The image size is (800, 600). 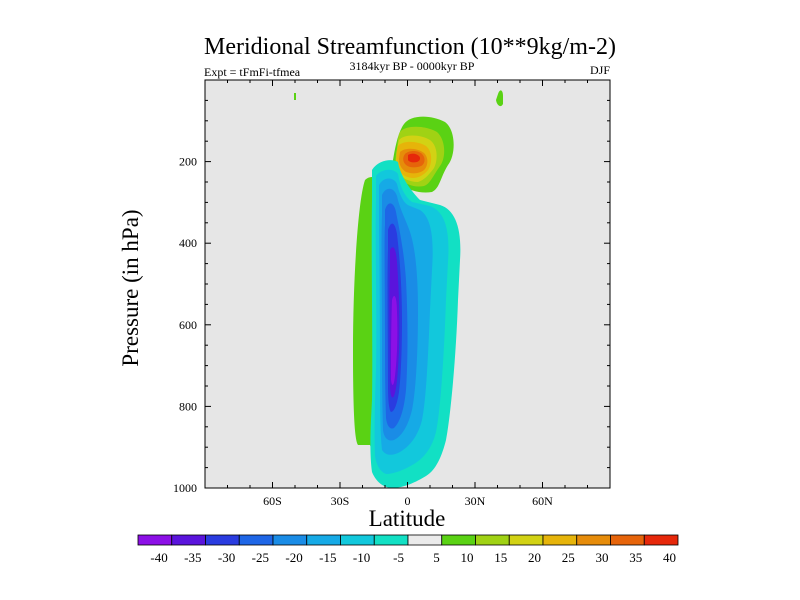 What do you see at coordinates (188, 325) in the screenshot?
I see `y-tick-label: 600` at bounding box center [188, 325].